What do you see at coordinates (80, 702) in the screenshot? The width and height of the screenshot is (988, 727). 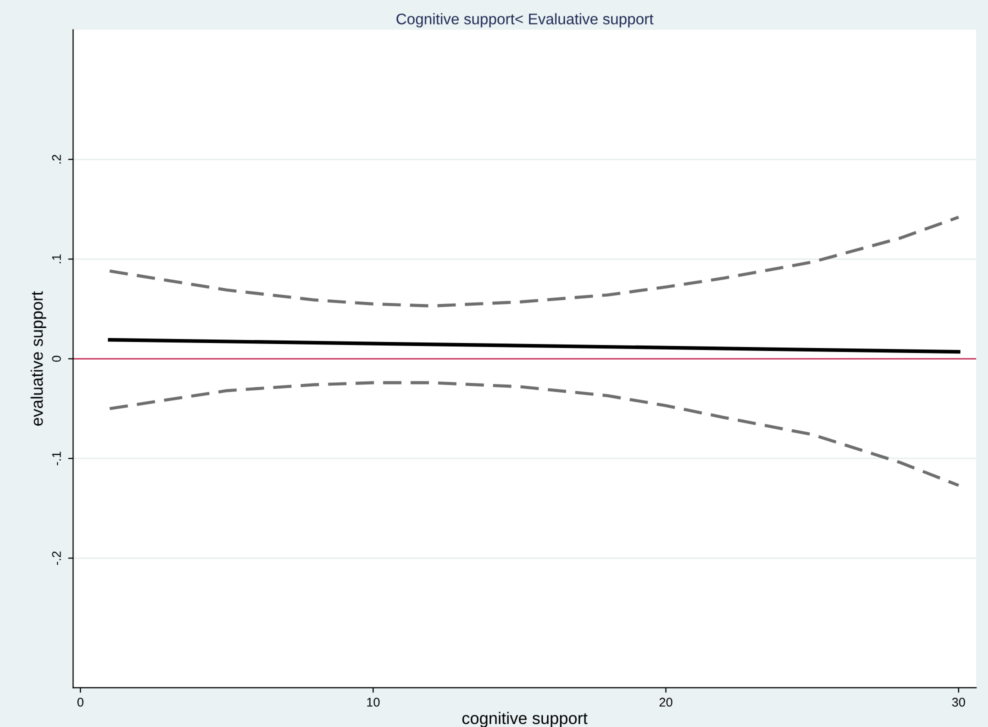 I see `x-tick-label: 0` at bounding box center [80, 702].